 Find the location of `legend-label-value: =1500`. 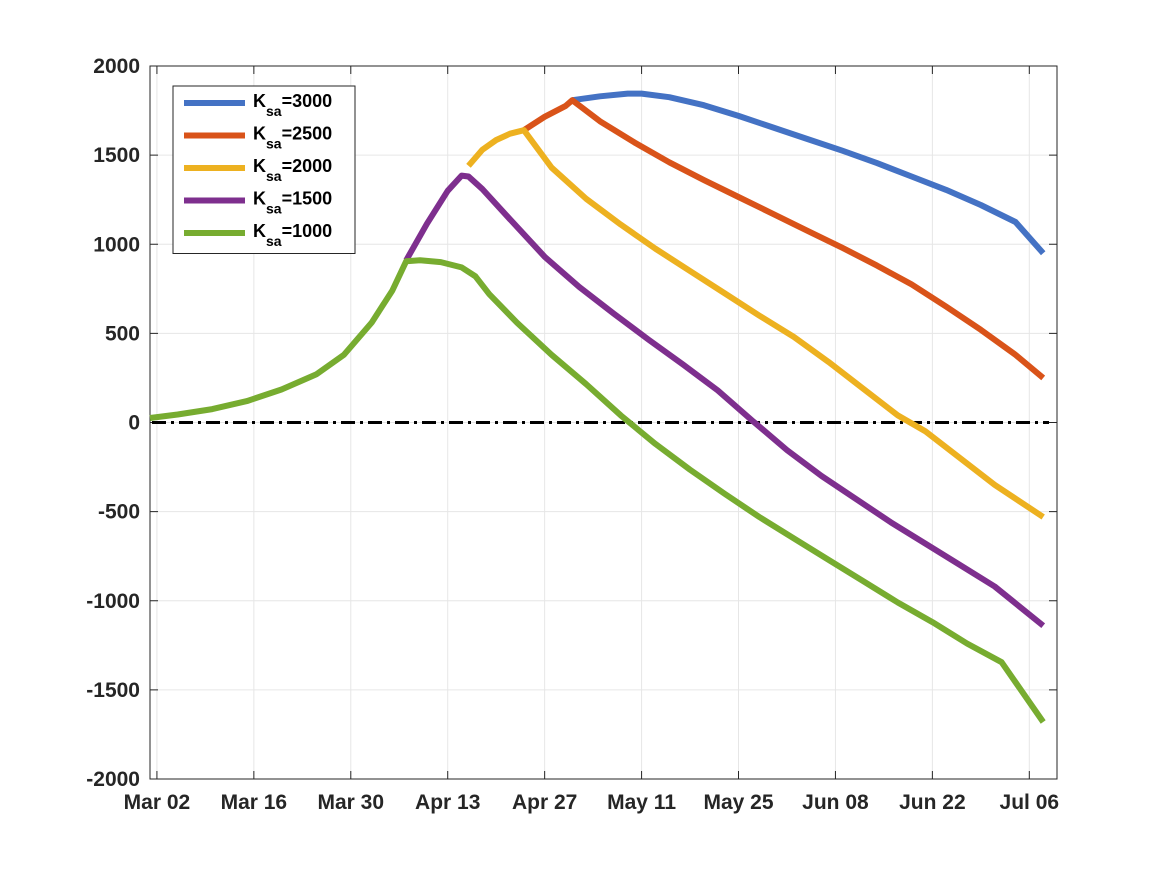

legend-label-value: =1500 is located at coordinates (307, 199).